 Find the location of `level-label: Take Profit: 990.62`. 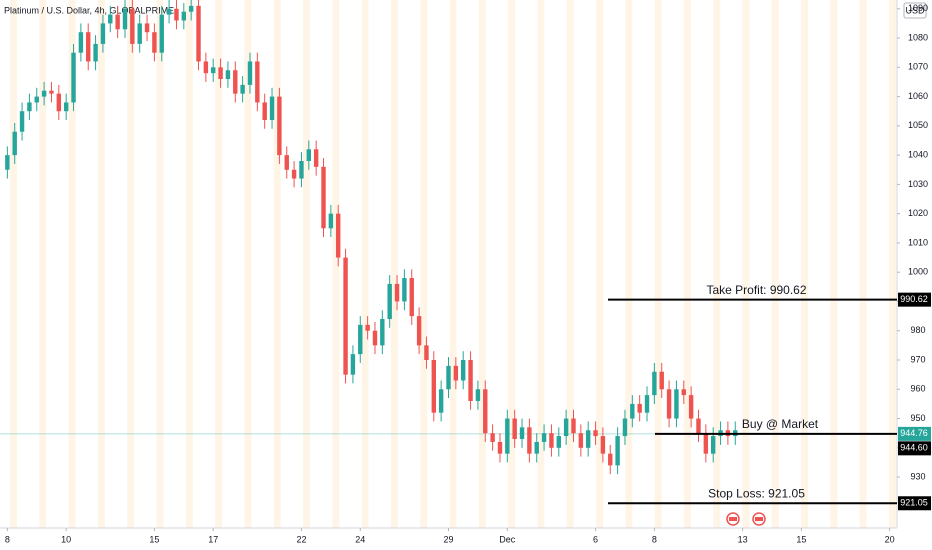

level-label: Take Profit: 990.62 is located at coordinates (756, 290).